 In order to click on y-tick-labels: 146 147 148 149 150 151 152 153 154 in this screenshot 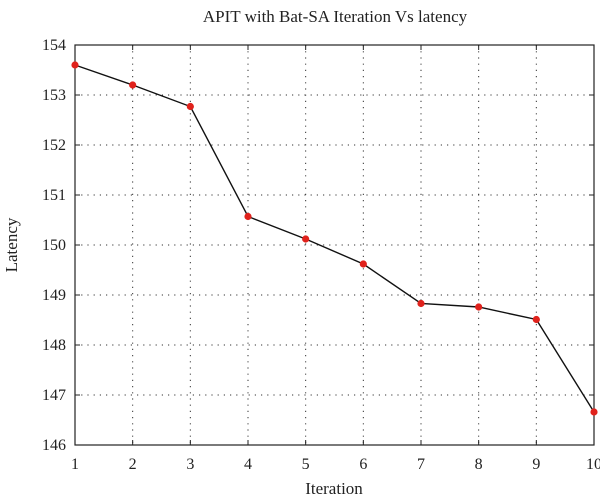, I will do `click(54, 245)`.